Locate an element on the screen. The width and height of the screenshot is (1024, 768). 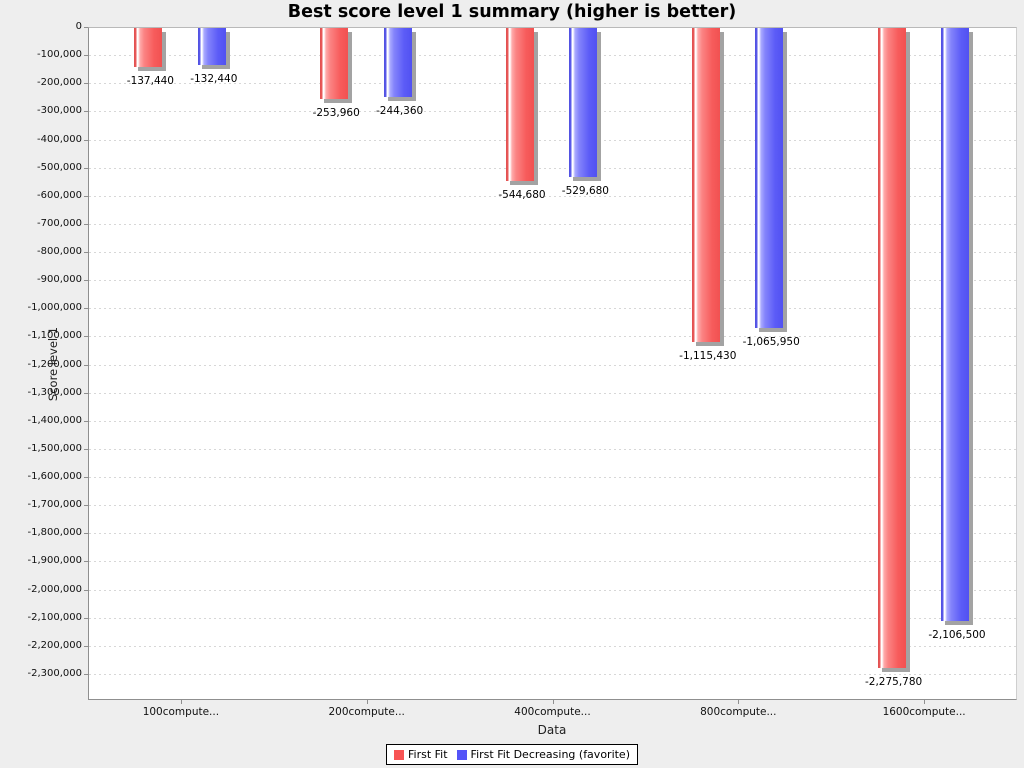
y-tick-label: -600,000 is located at coordinates (59, 195).